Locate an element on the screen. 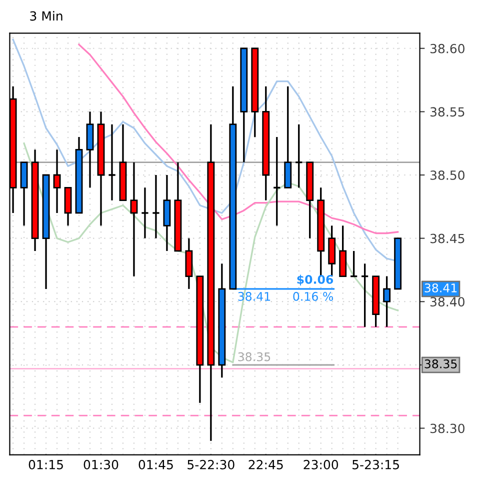 The width and height of the screenshot is (487, 488). x-tick-label: 22:45 is located at coordinates (265, 465).